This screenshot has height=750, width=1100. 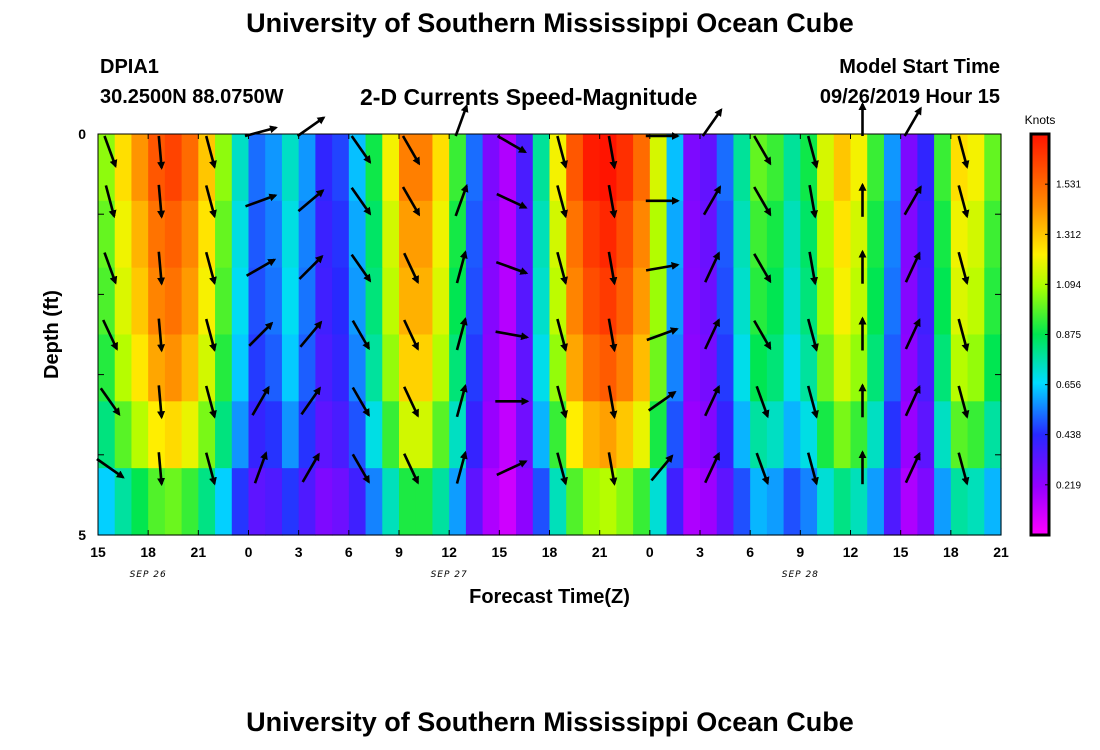 I want to click on x-tick-label: 12, so click(x=851, y=552).